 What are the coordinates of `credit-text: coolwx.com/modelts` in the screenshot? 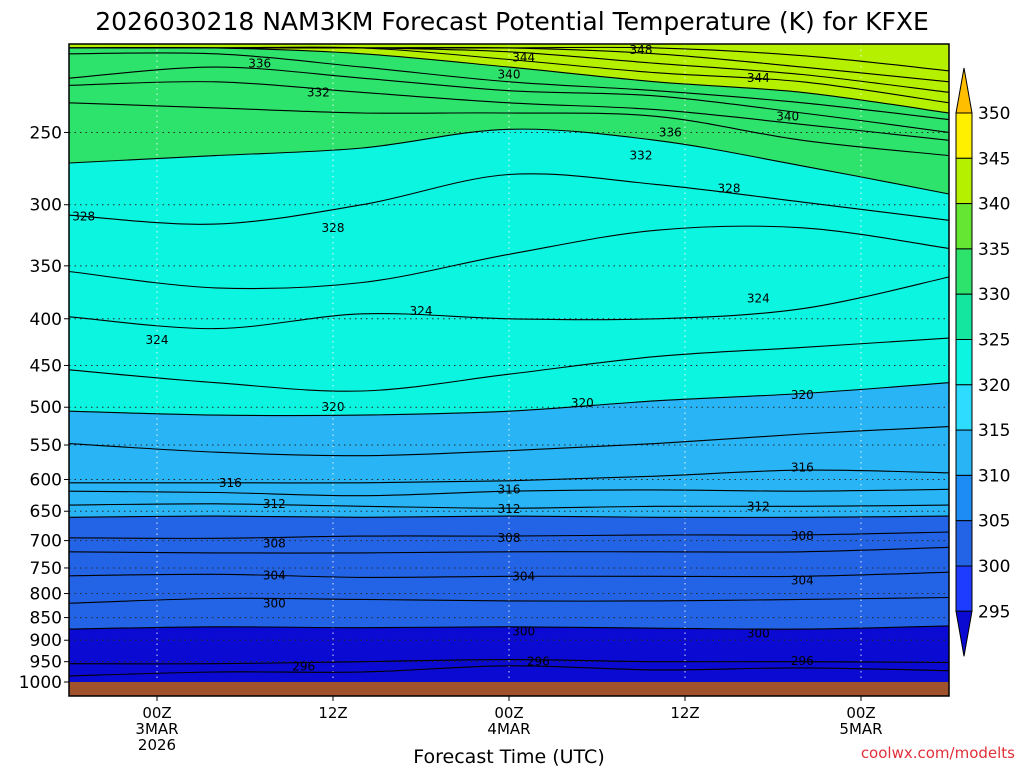 It's located at (938, 753).